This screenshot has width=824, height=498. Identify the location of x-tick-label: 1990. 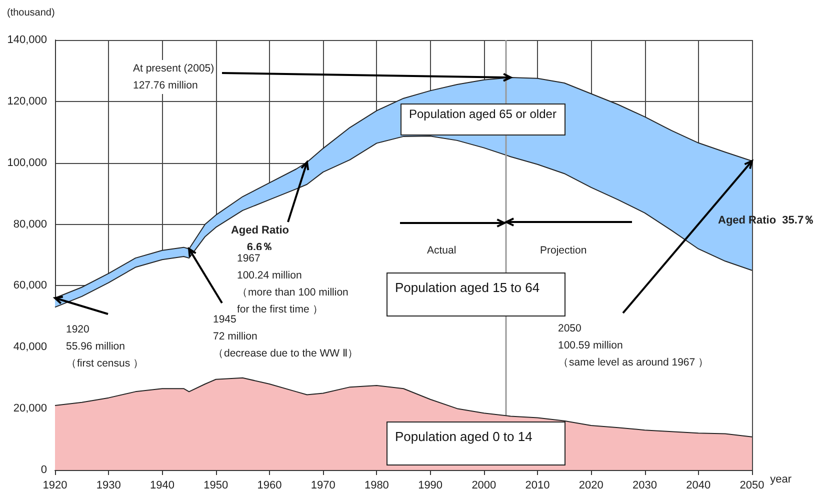
(430, 486).